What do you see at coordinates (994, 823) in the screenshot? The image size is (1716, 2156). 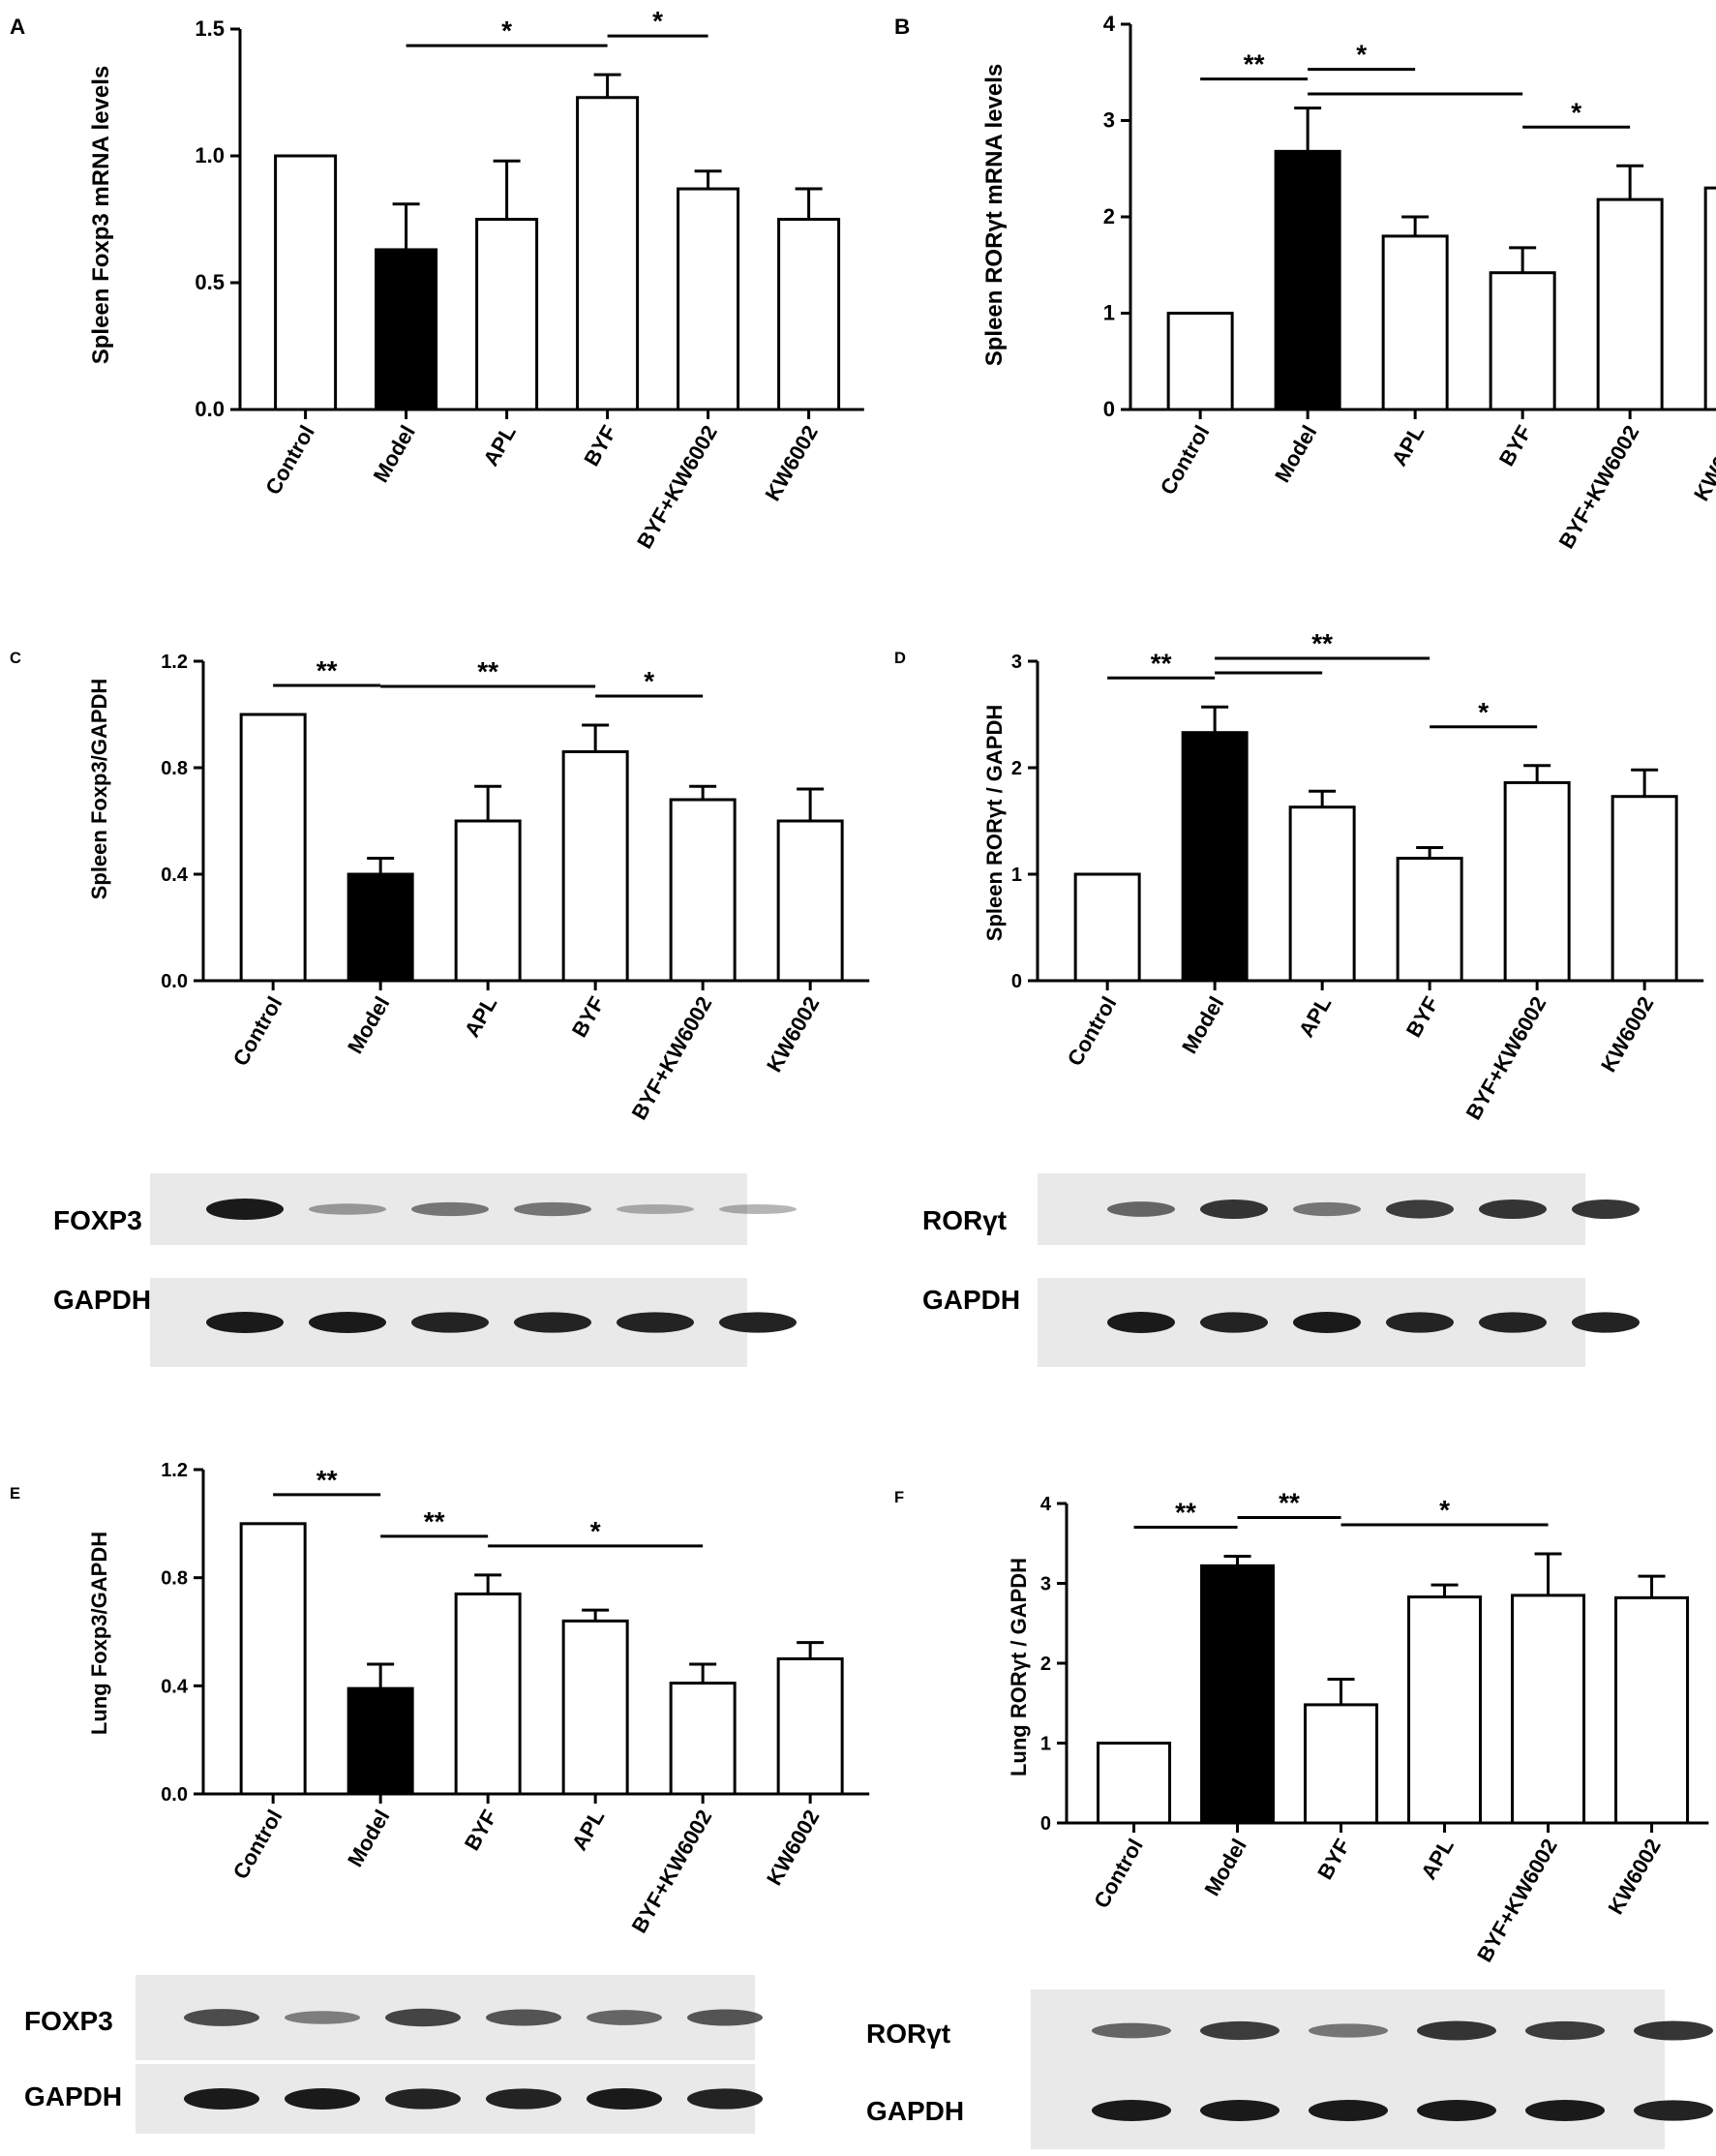 I see `y-axis-label: Spleen RORγt / GAPDH` at bounding box center [994, 823].